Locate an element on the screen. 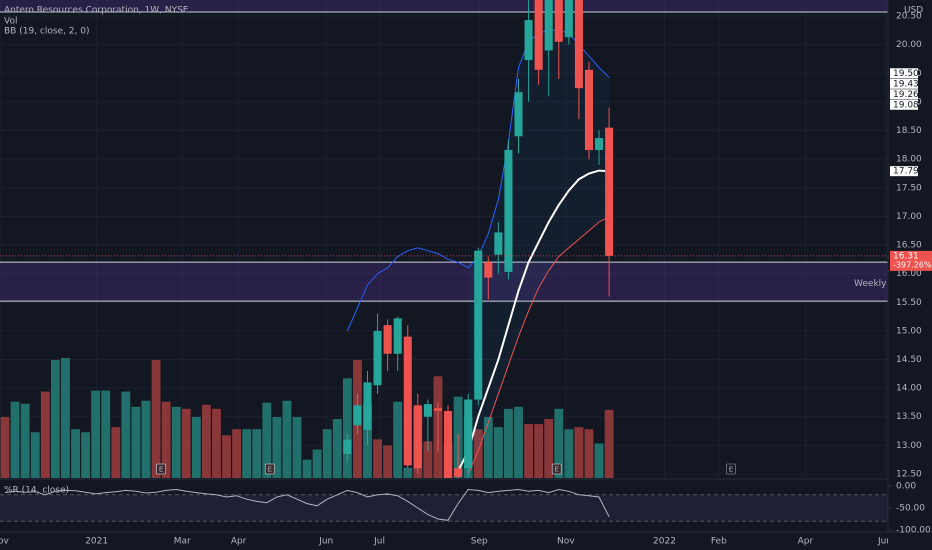 The width and height of the screenshot is (932, 550). price-label: 19.50 is located at coordinates (906, 74).